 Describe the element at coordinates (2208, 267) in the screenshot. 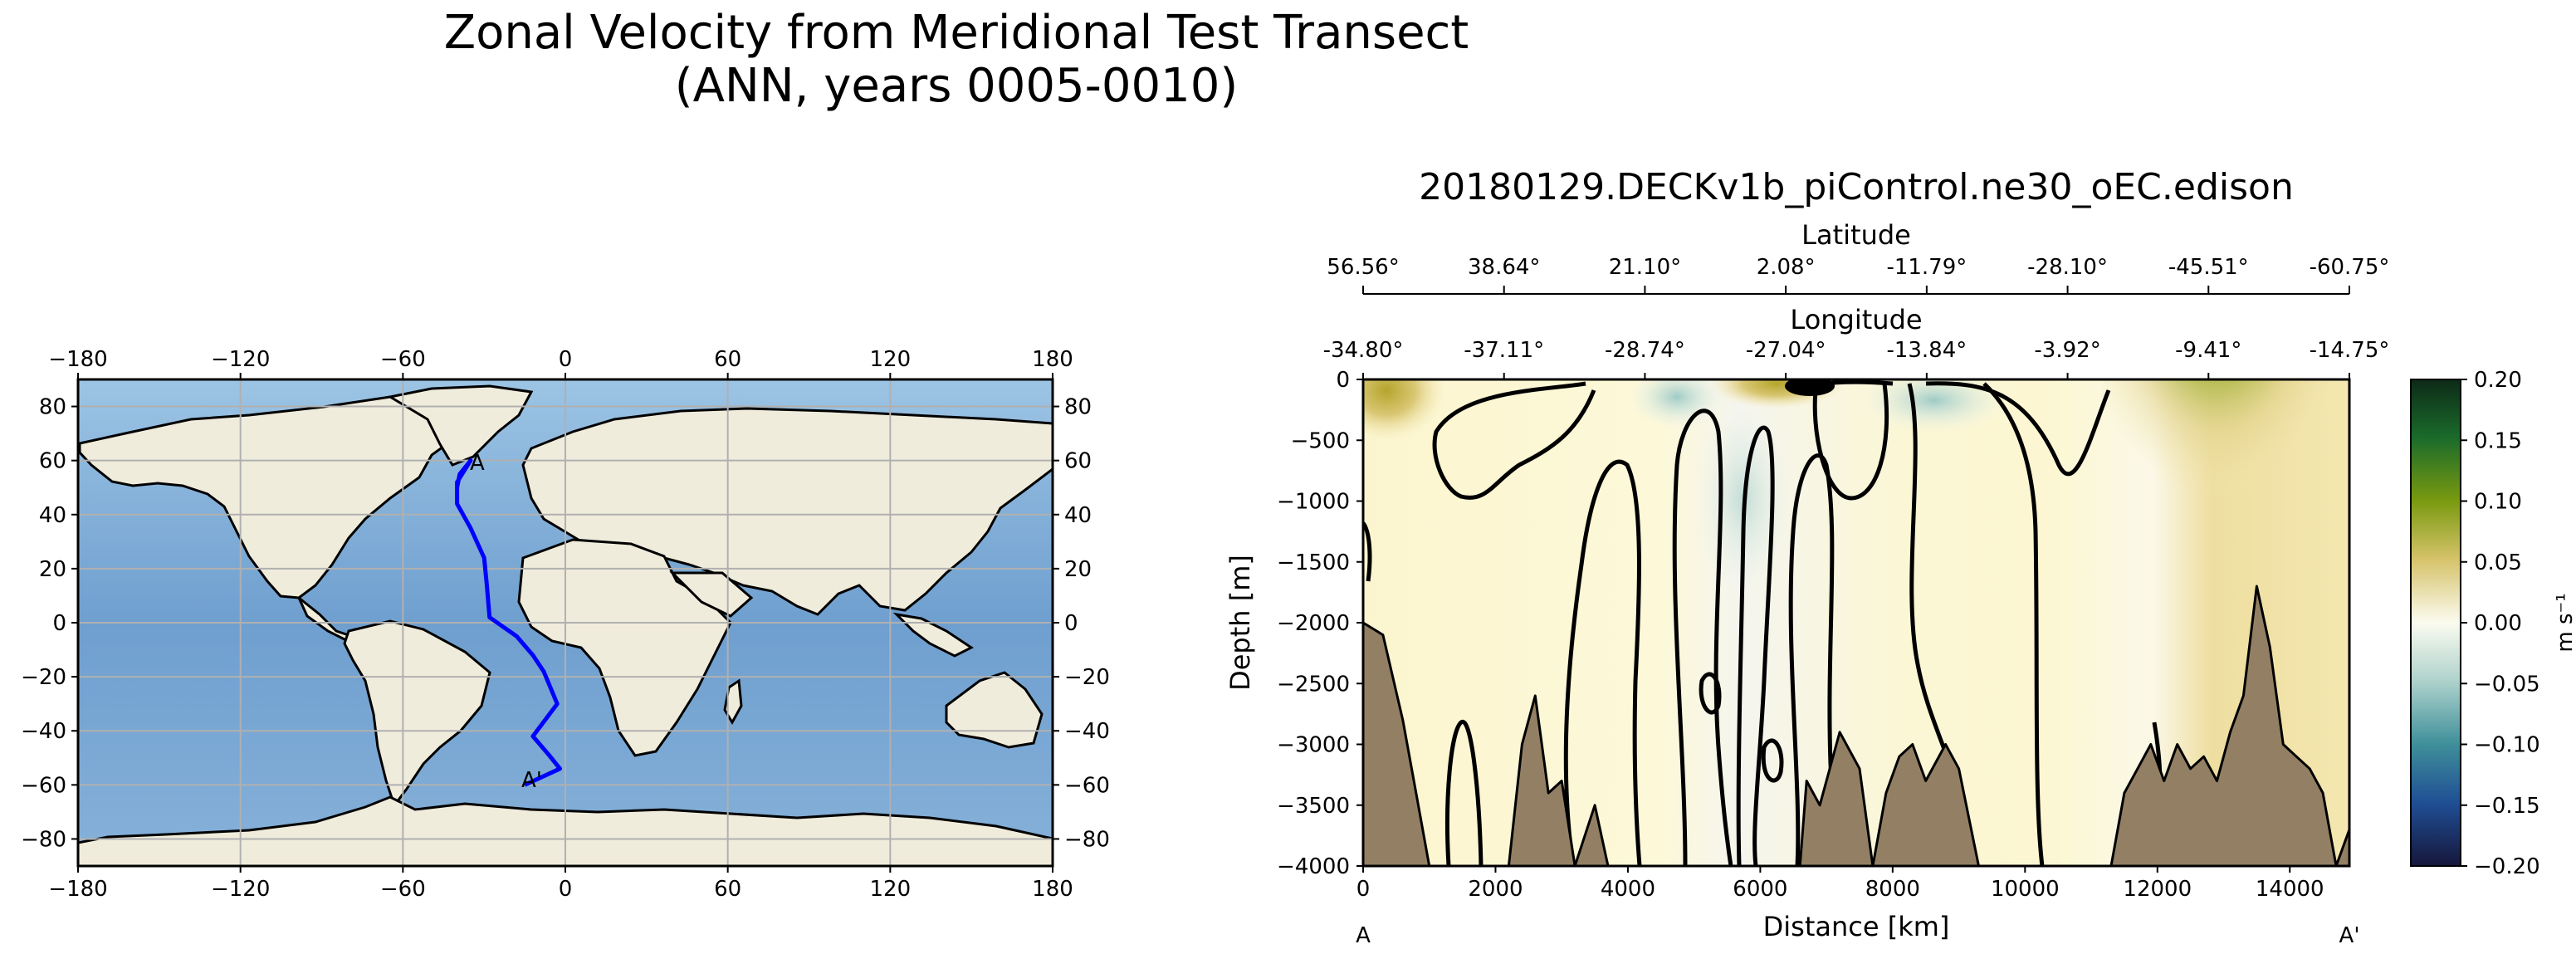

I see `latitude-tick-label: -45.51°` at that location.